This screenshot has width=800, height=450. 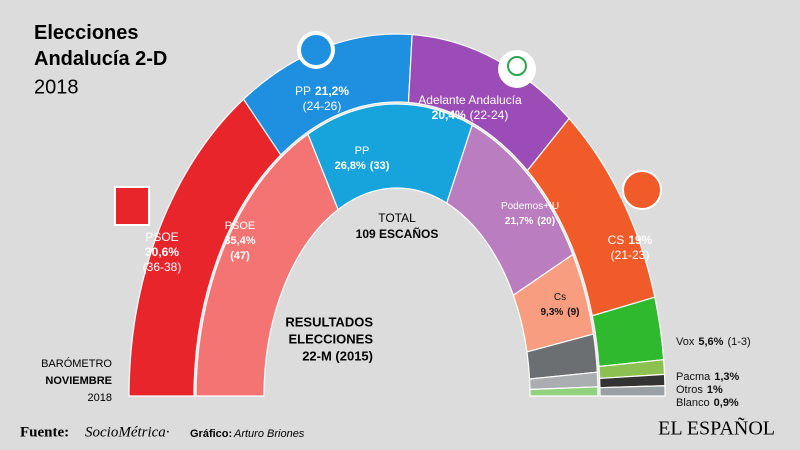 I want to click on outer-label: Vox 5,6% (1-3), so click(x=713, y=342).